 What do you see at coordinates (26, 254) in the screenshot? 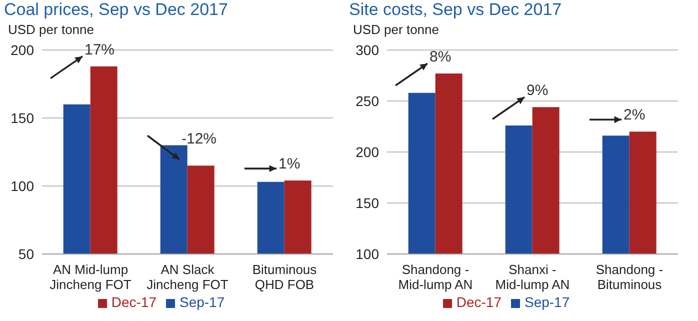
I see `y-tick-label: 50` at bounding box center [26, 254].